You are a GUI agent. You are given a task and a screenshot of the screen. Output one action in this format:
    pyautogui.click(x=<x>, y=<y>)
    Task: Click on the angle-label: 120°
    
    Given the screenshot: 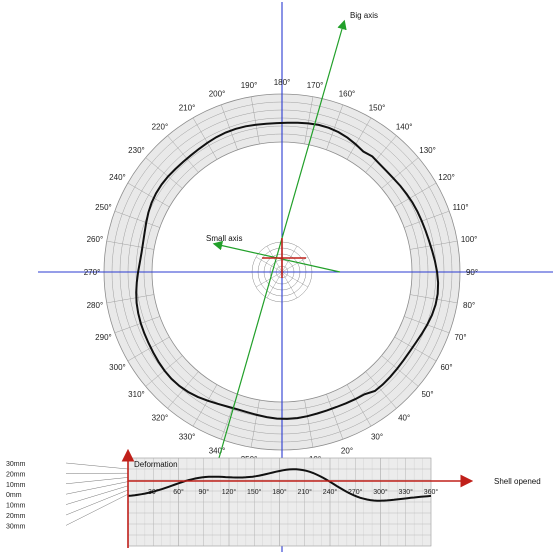 What is the action you would take?
    pyautogui.click(x=446, y=177)
    